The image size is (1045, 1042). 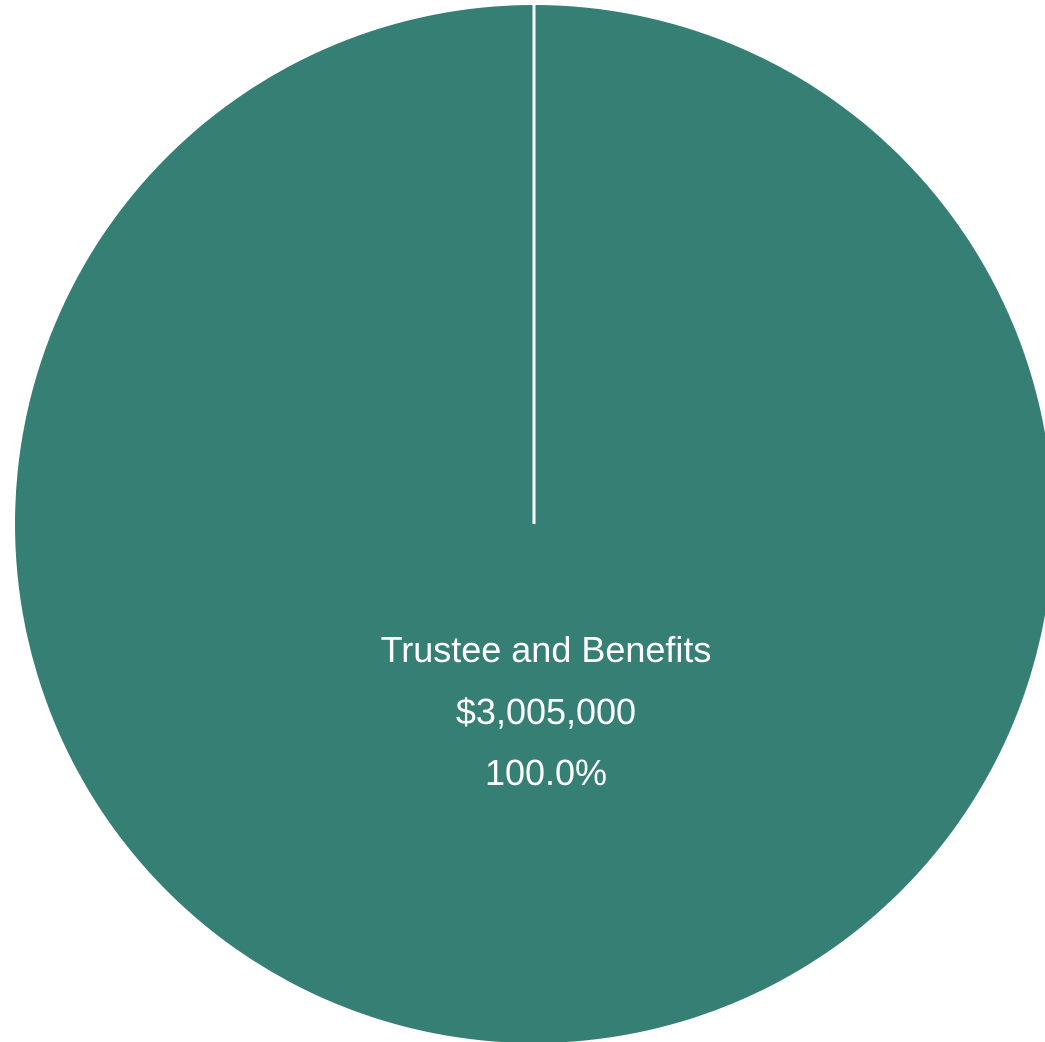 I want to click on labels-layer: Trustee and Benefits $3,005,000 100.0%, so click(x=546, y=711).